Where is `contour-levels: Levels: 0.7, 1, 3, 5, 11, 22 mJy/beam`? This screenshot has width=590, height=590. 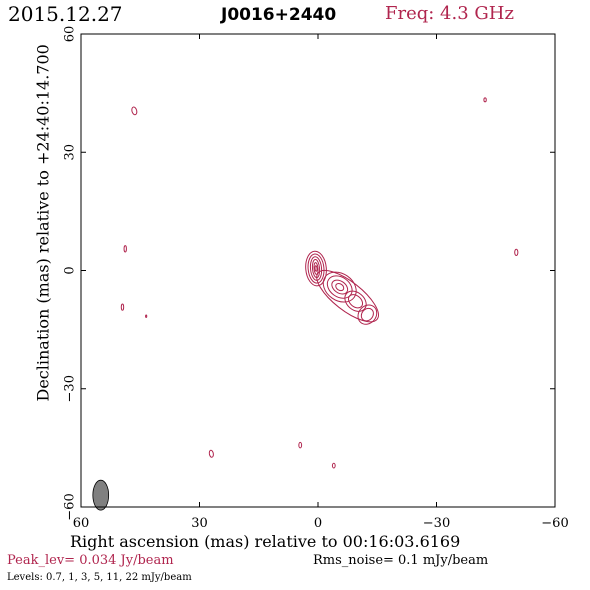 contour-levels: Levels: 0.7, 1, 3, 5, 11, 22 mJy/beam is located at coordinates (99, 577).